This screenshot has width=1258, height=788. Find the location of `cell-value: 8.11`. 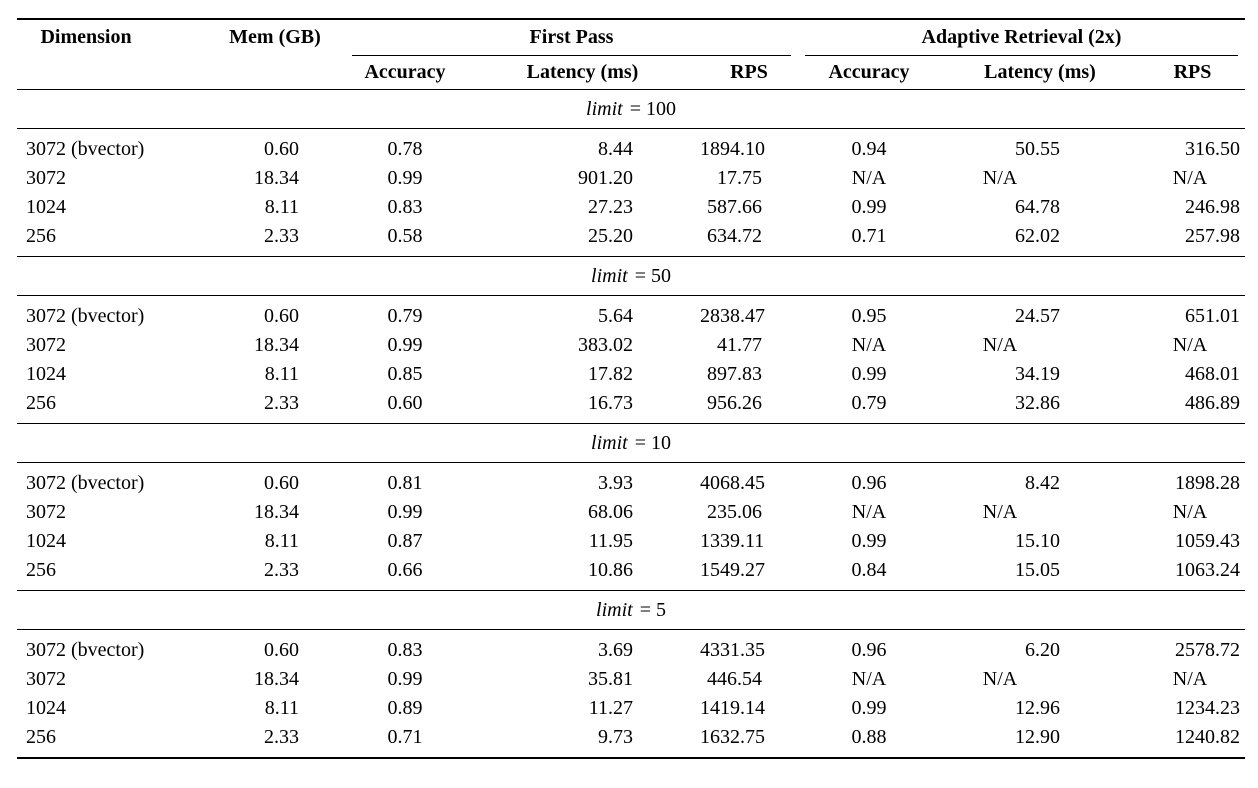

cell-value: 8.11 is located at coordinates (281, 207).